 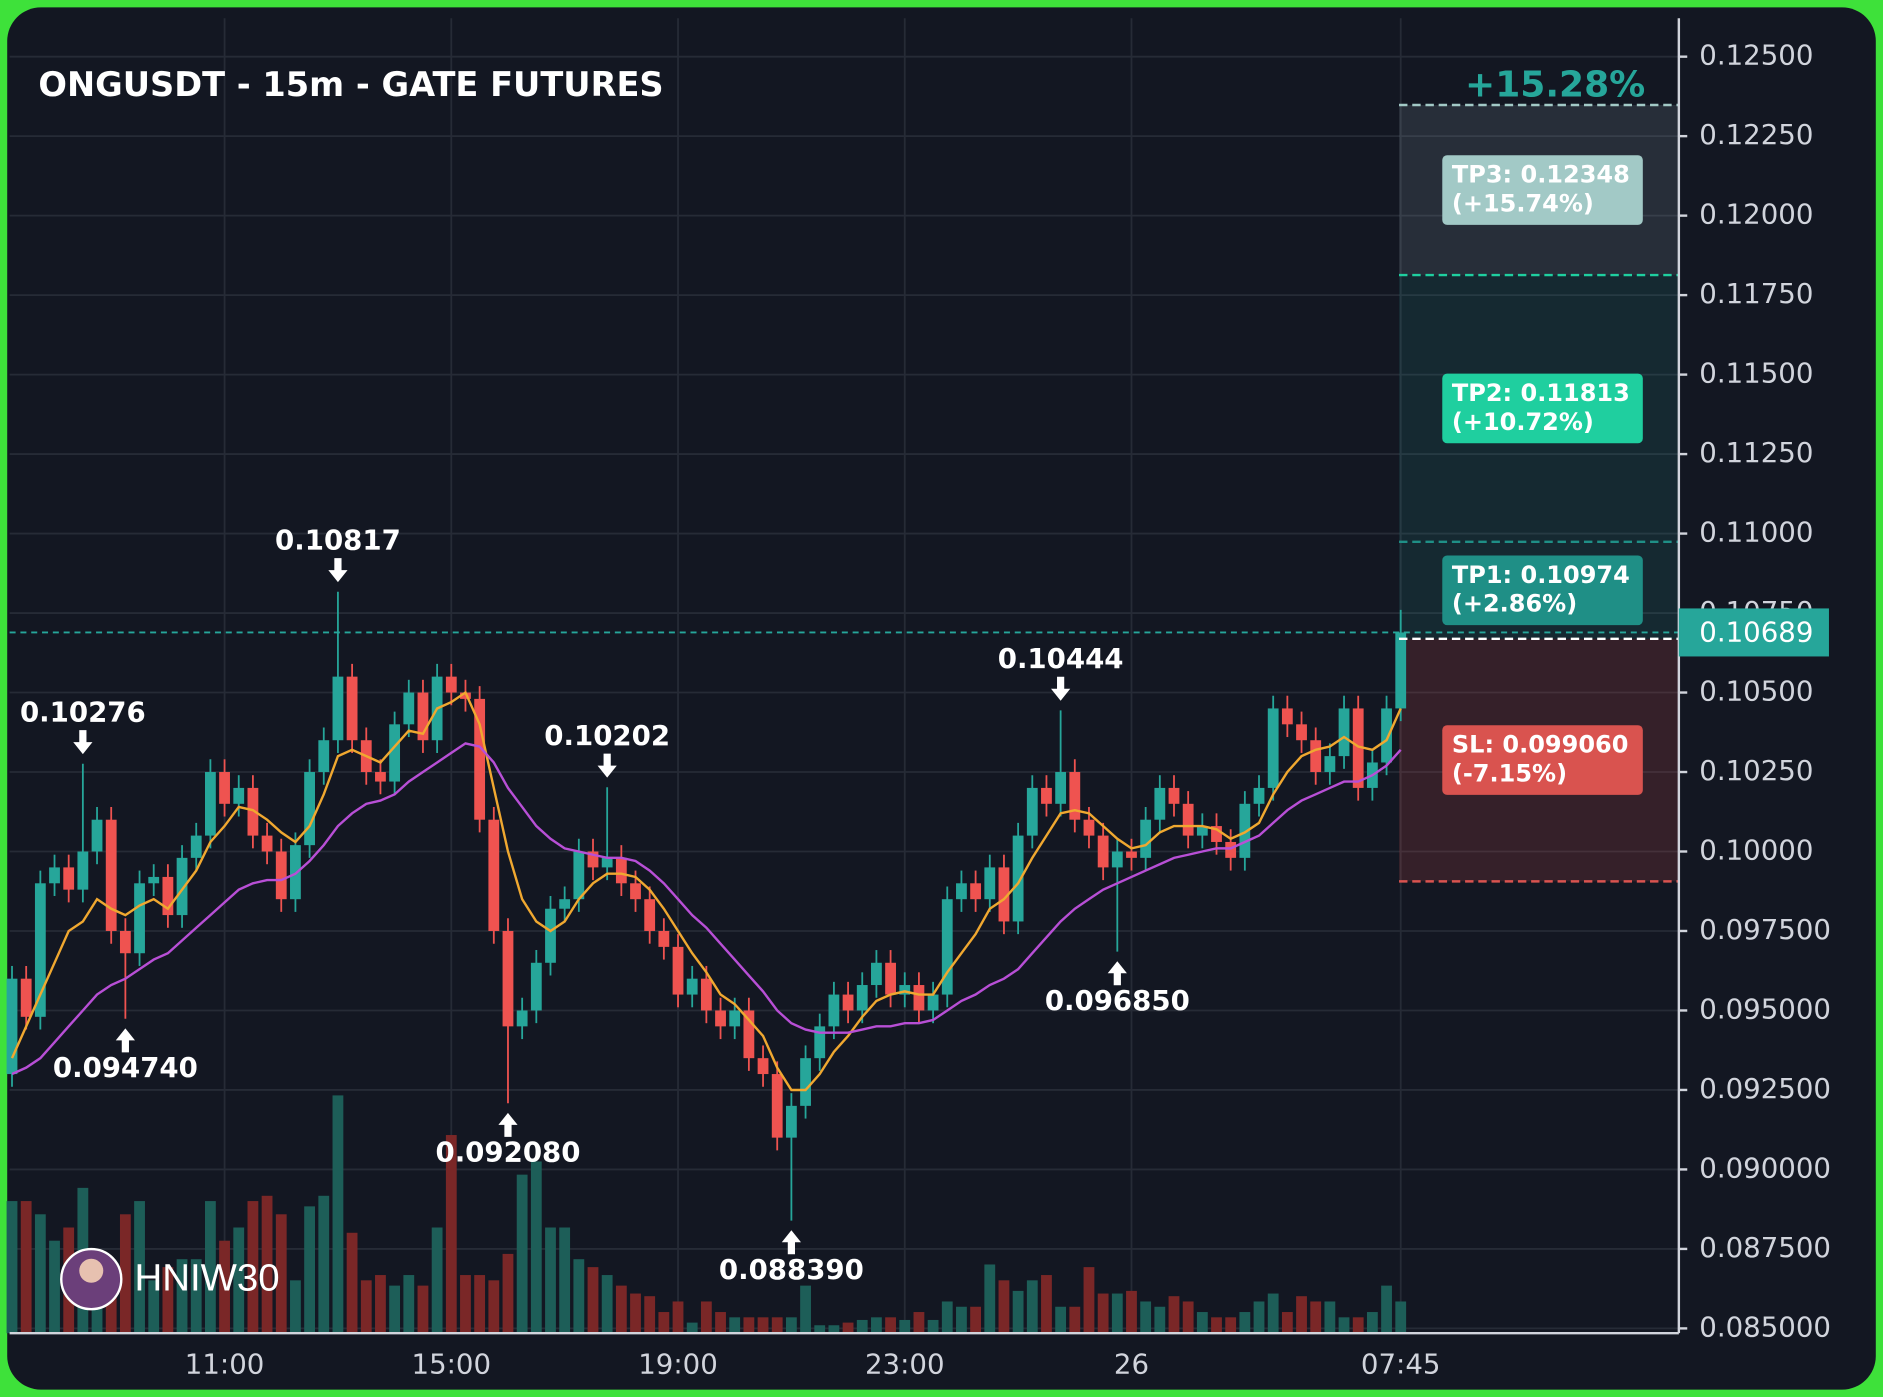 I want to click on y-tick-label: 0.085000, so click(x=1765, y=1326).